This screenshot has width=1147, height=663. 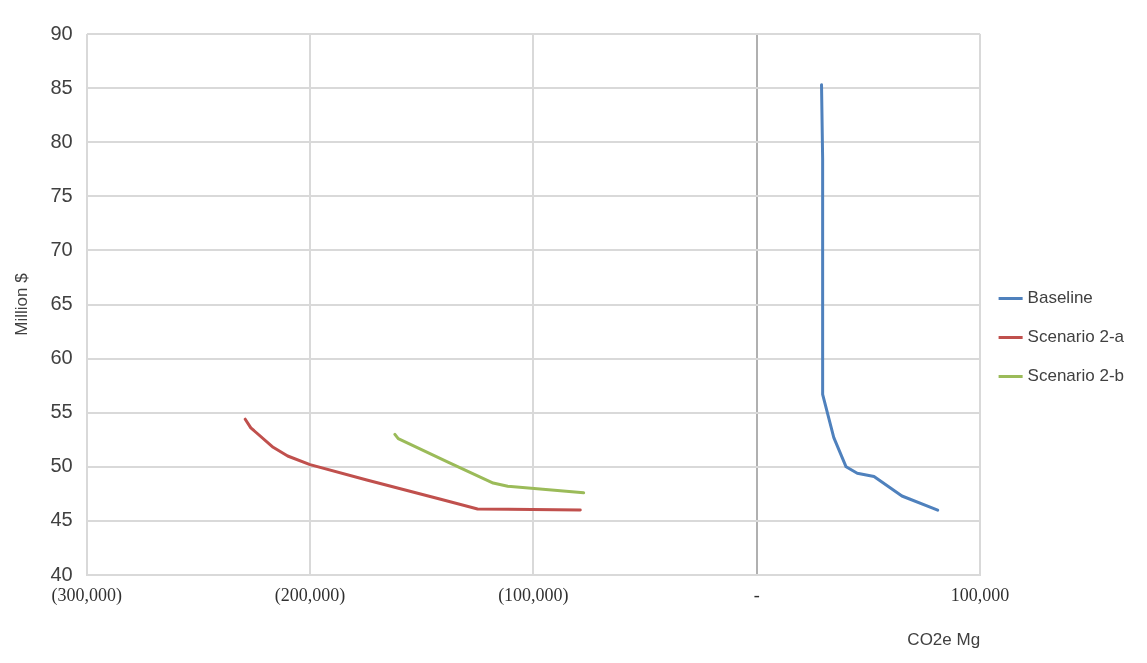 What do you see at coordinates (756, 594) in the screenshot?
I see `x-tick-label: -` at bounding box center [756, 594].